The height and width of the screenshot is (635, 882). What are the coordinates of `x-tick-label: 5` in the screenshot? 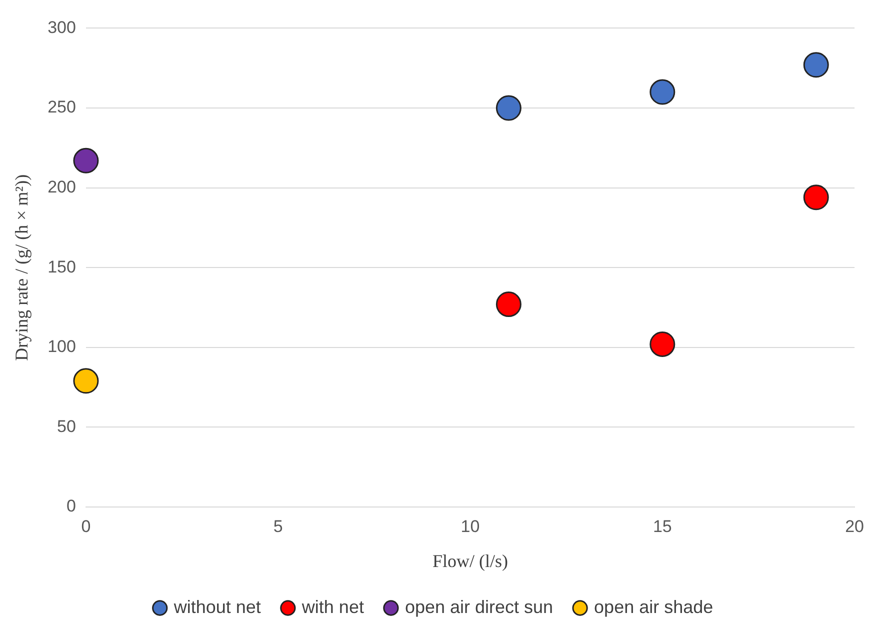 It's located at (278, 526).